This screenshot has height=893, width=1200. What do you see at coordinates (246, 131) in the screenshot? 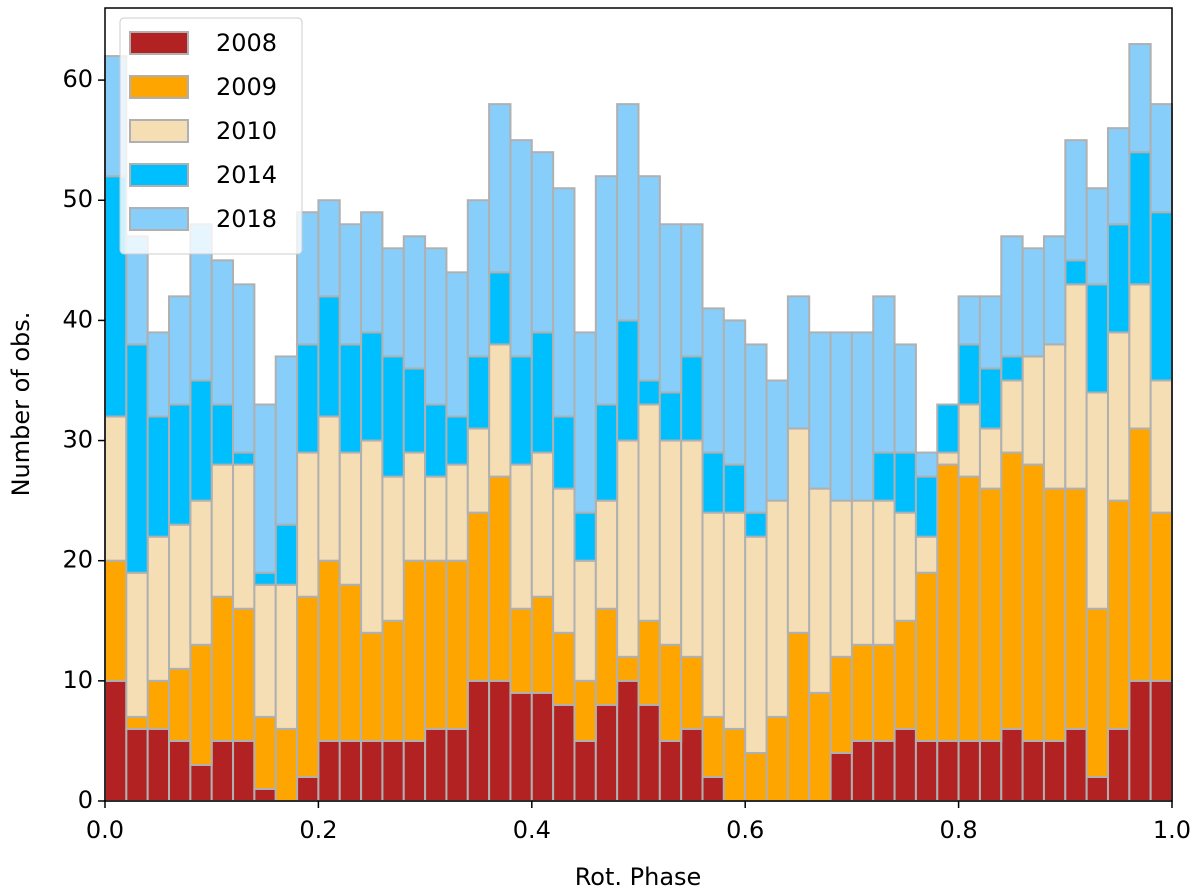
I see `legend-label: 2010` at bounding box center [246, 131].